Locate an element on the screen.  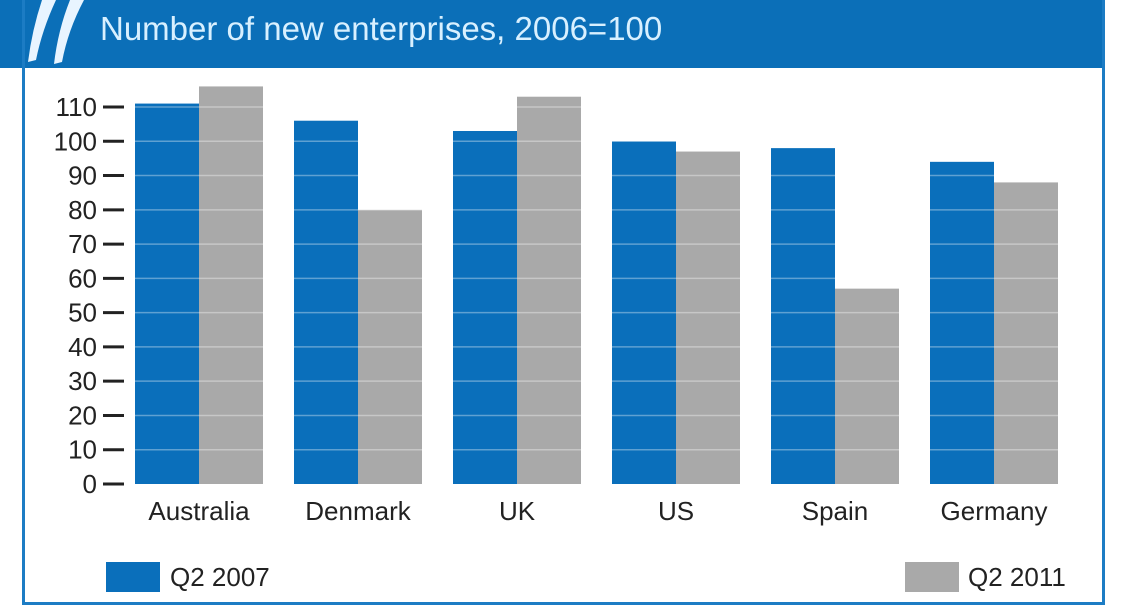
bar-us-q2-2007 is located at coordinates (644, 313).